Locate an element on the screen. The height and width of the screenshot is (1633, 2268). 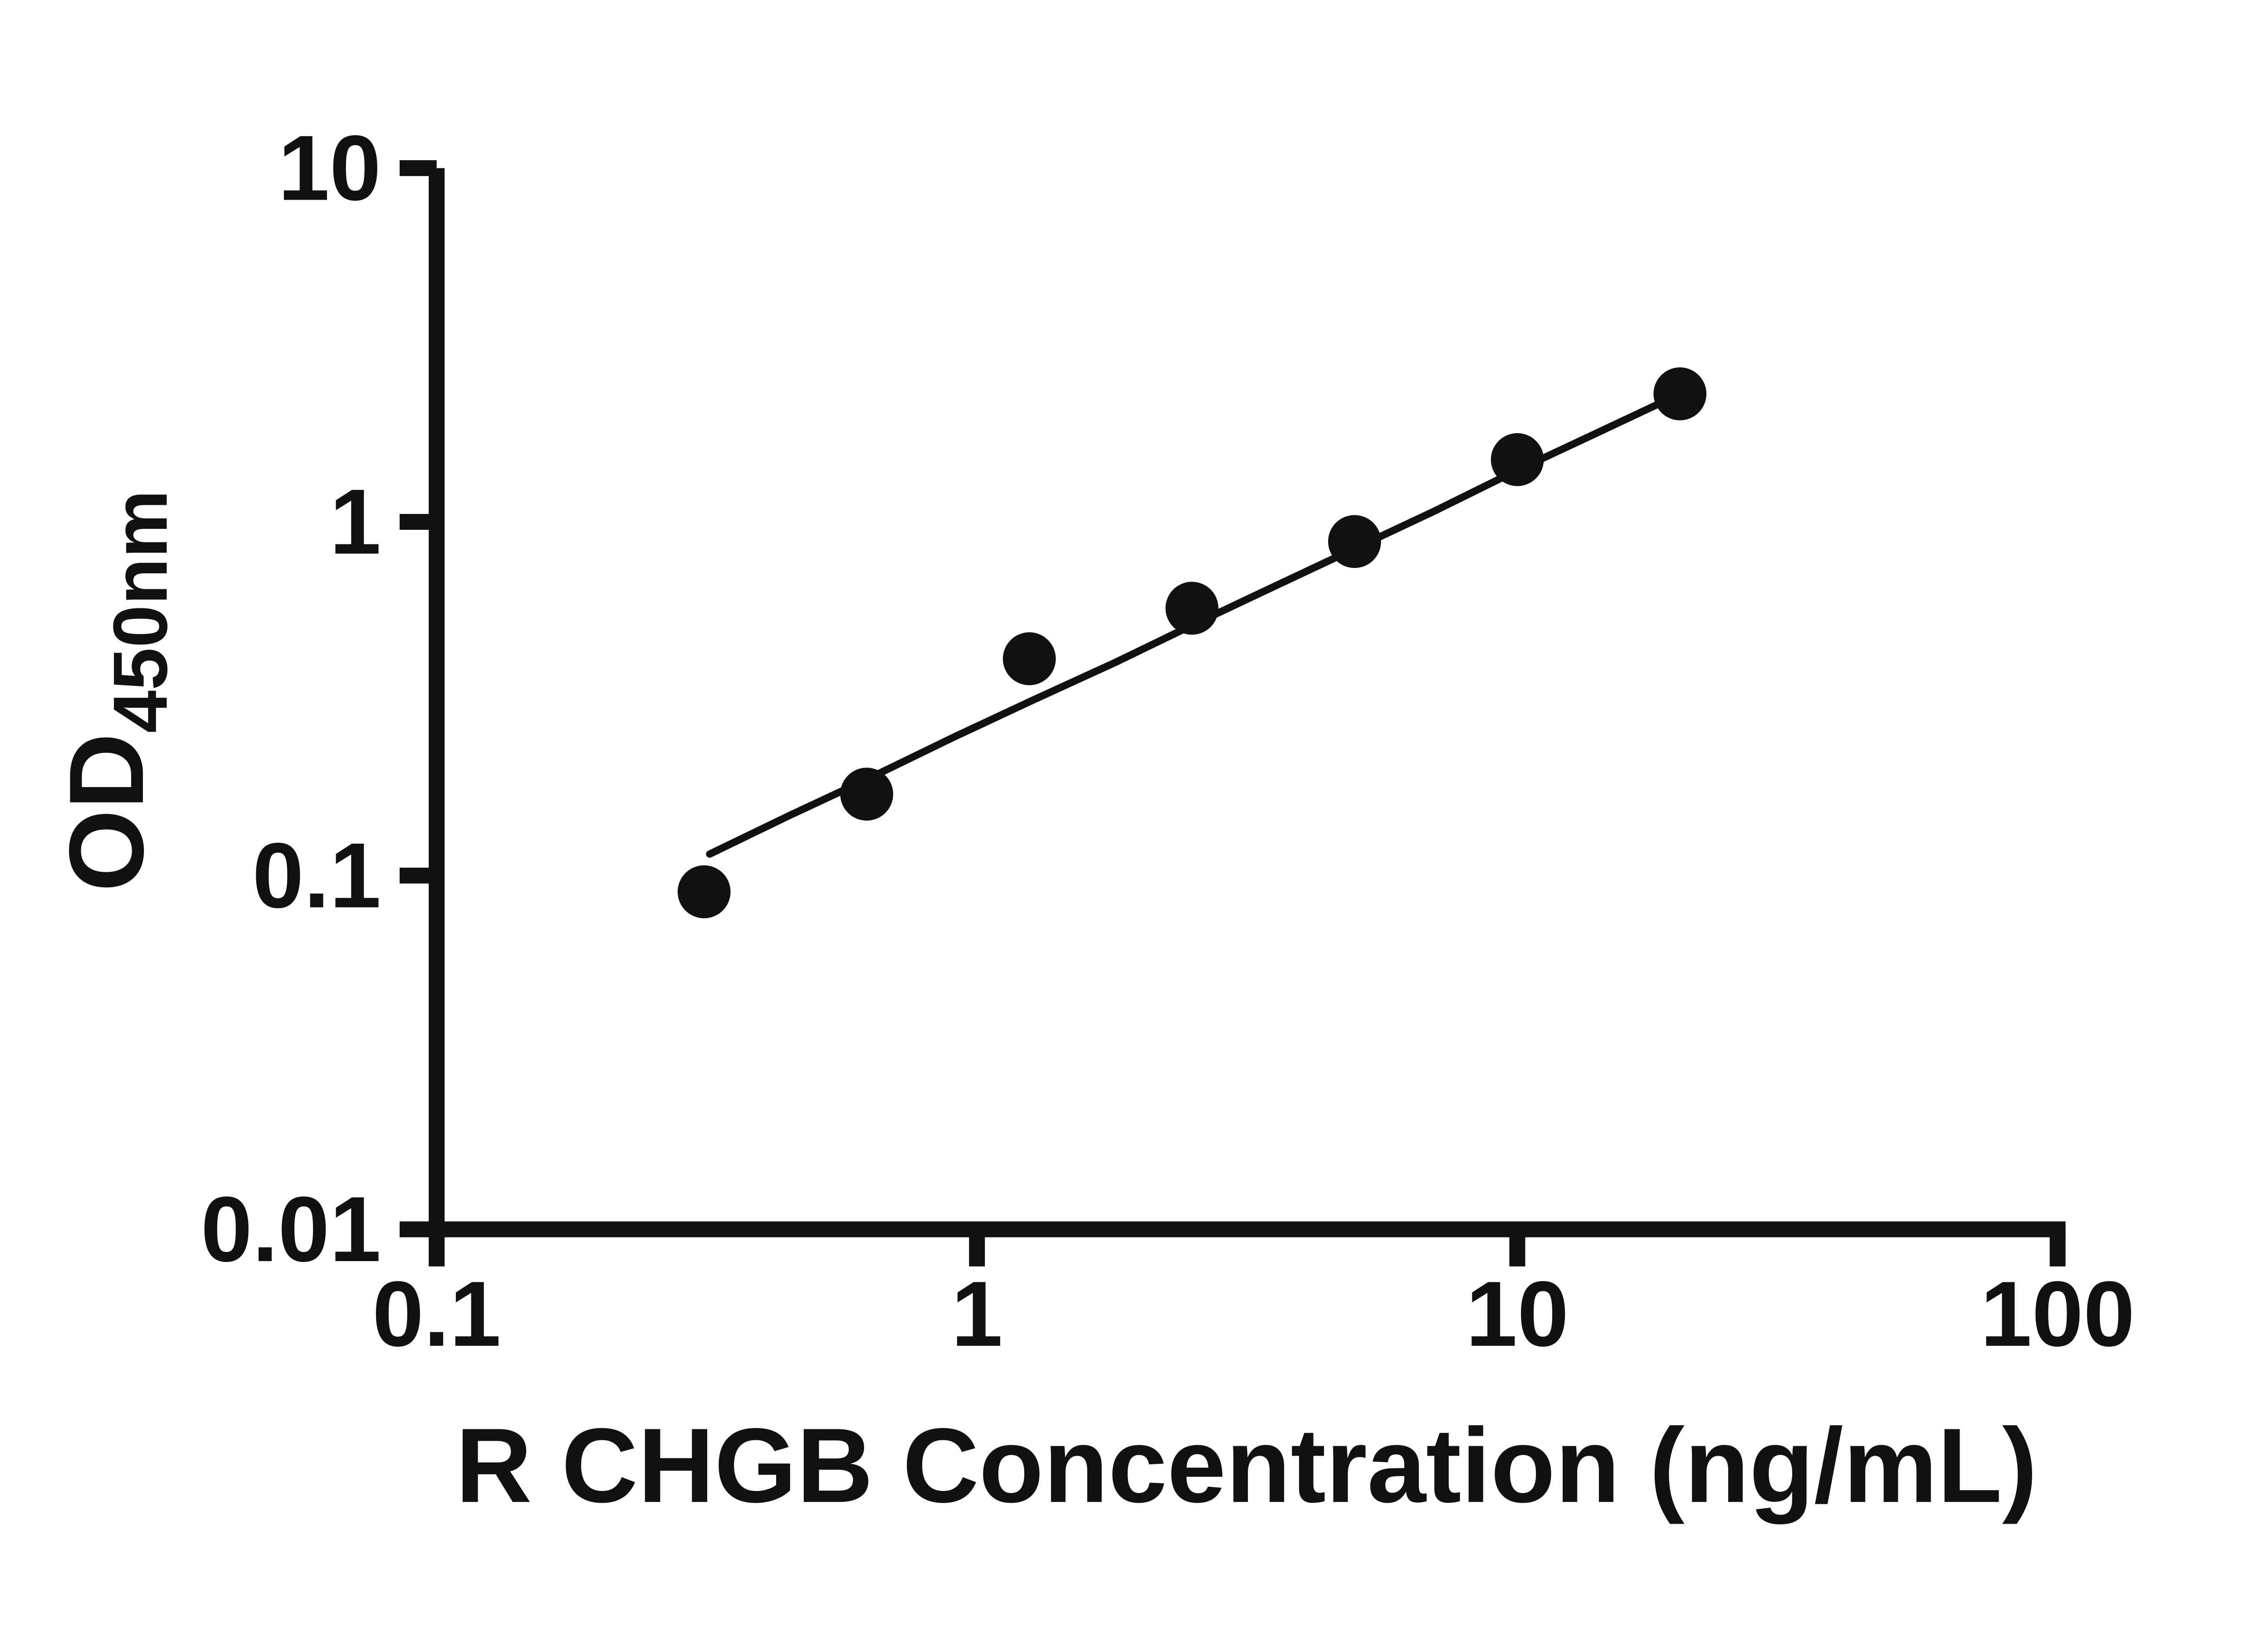
y-axis-title: OD450nm is located at coordinates (116, 691).